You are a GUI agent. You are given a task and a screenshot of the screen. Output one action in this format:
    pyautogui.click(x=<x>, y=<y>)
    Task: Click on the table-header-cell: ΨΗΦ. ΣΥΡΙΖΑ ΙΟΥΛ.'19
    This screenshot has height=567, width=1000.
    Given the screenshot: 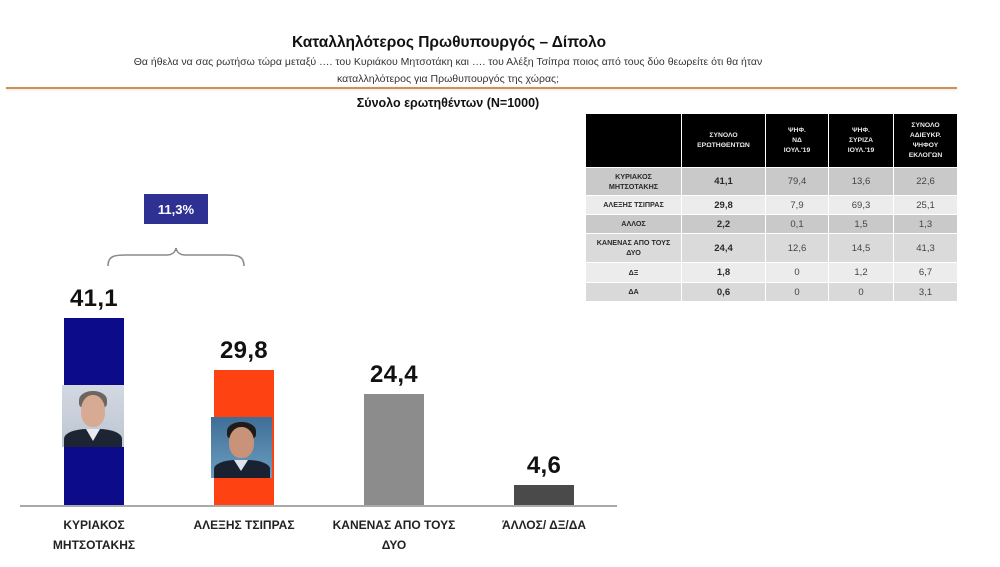 What is the action you would take?
    pyautogui.click(x=861, y=140)
    